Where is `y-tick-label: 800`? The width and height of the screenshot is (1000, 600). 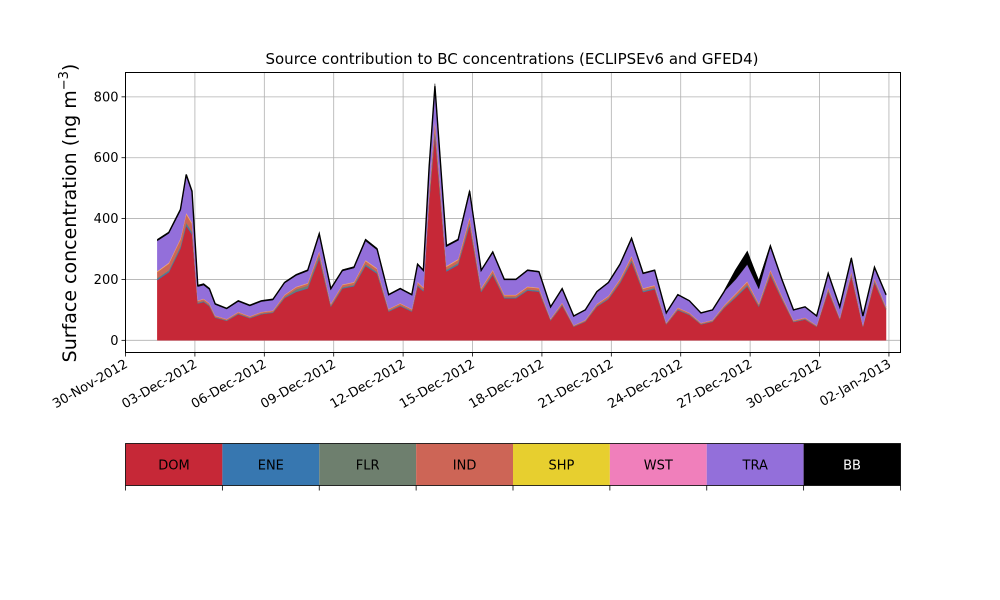
y-tick-label: 800 is located at coordinates (106, 97).